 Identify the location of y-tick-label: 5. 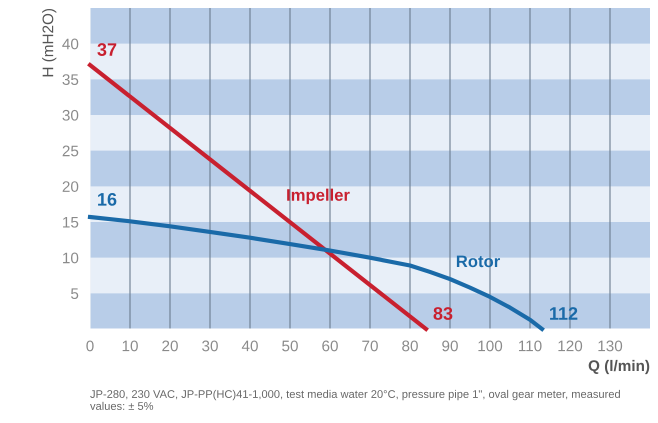
(74, 294).